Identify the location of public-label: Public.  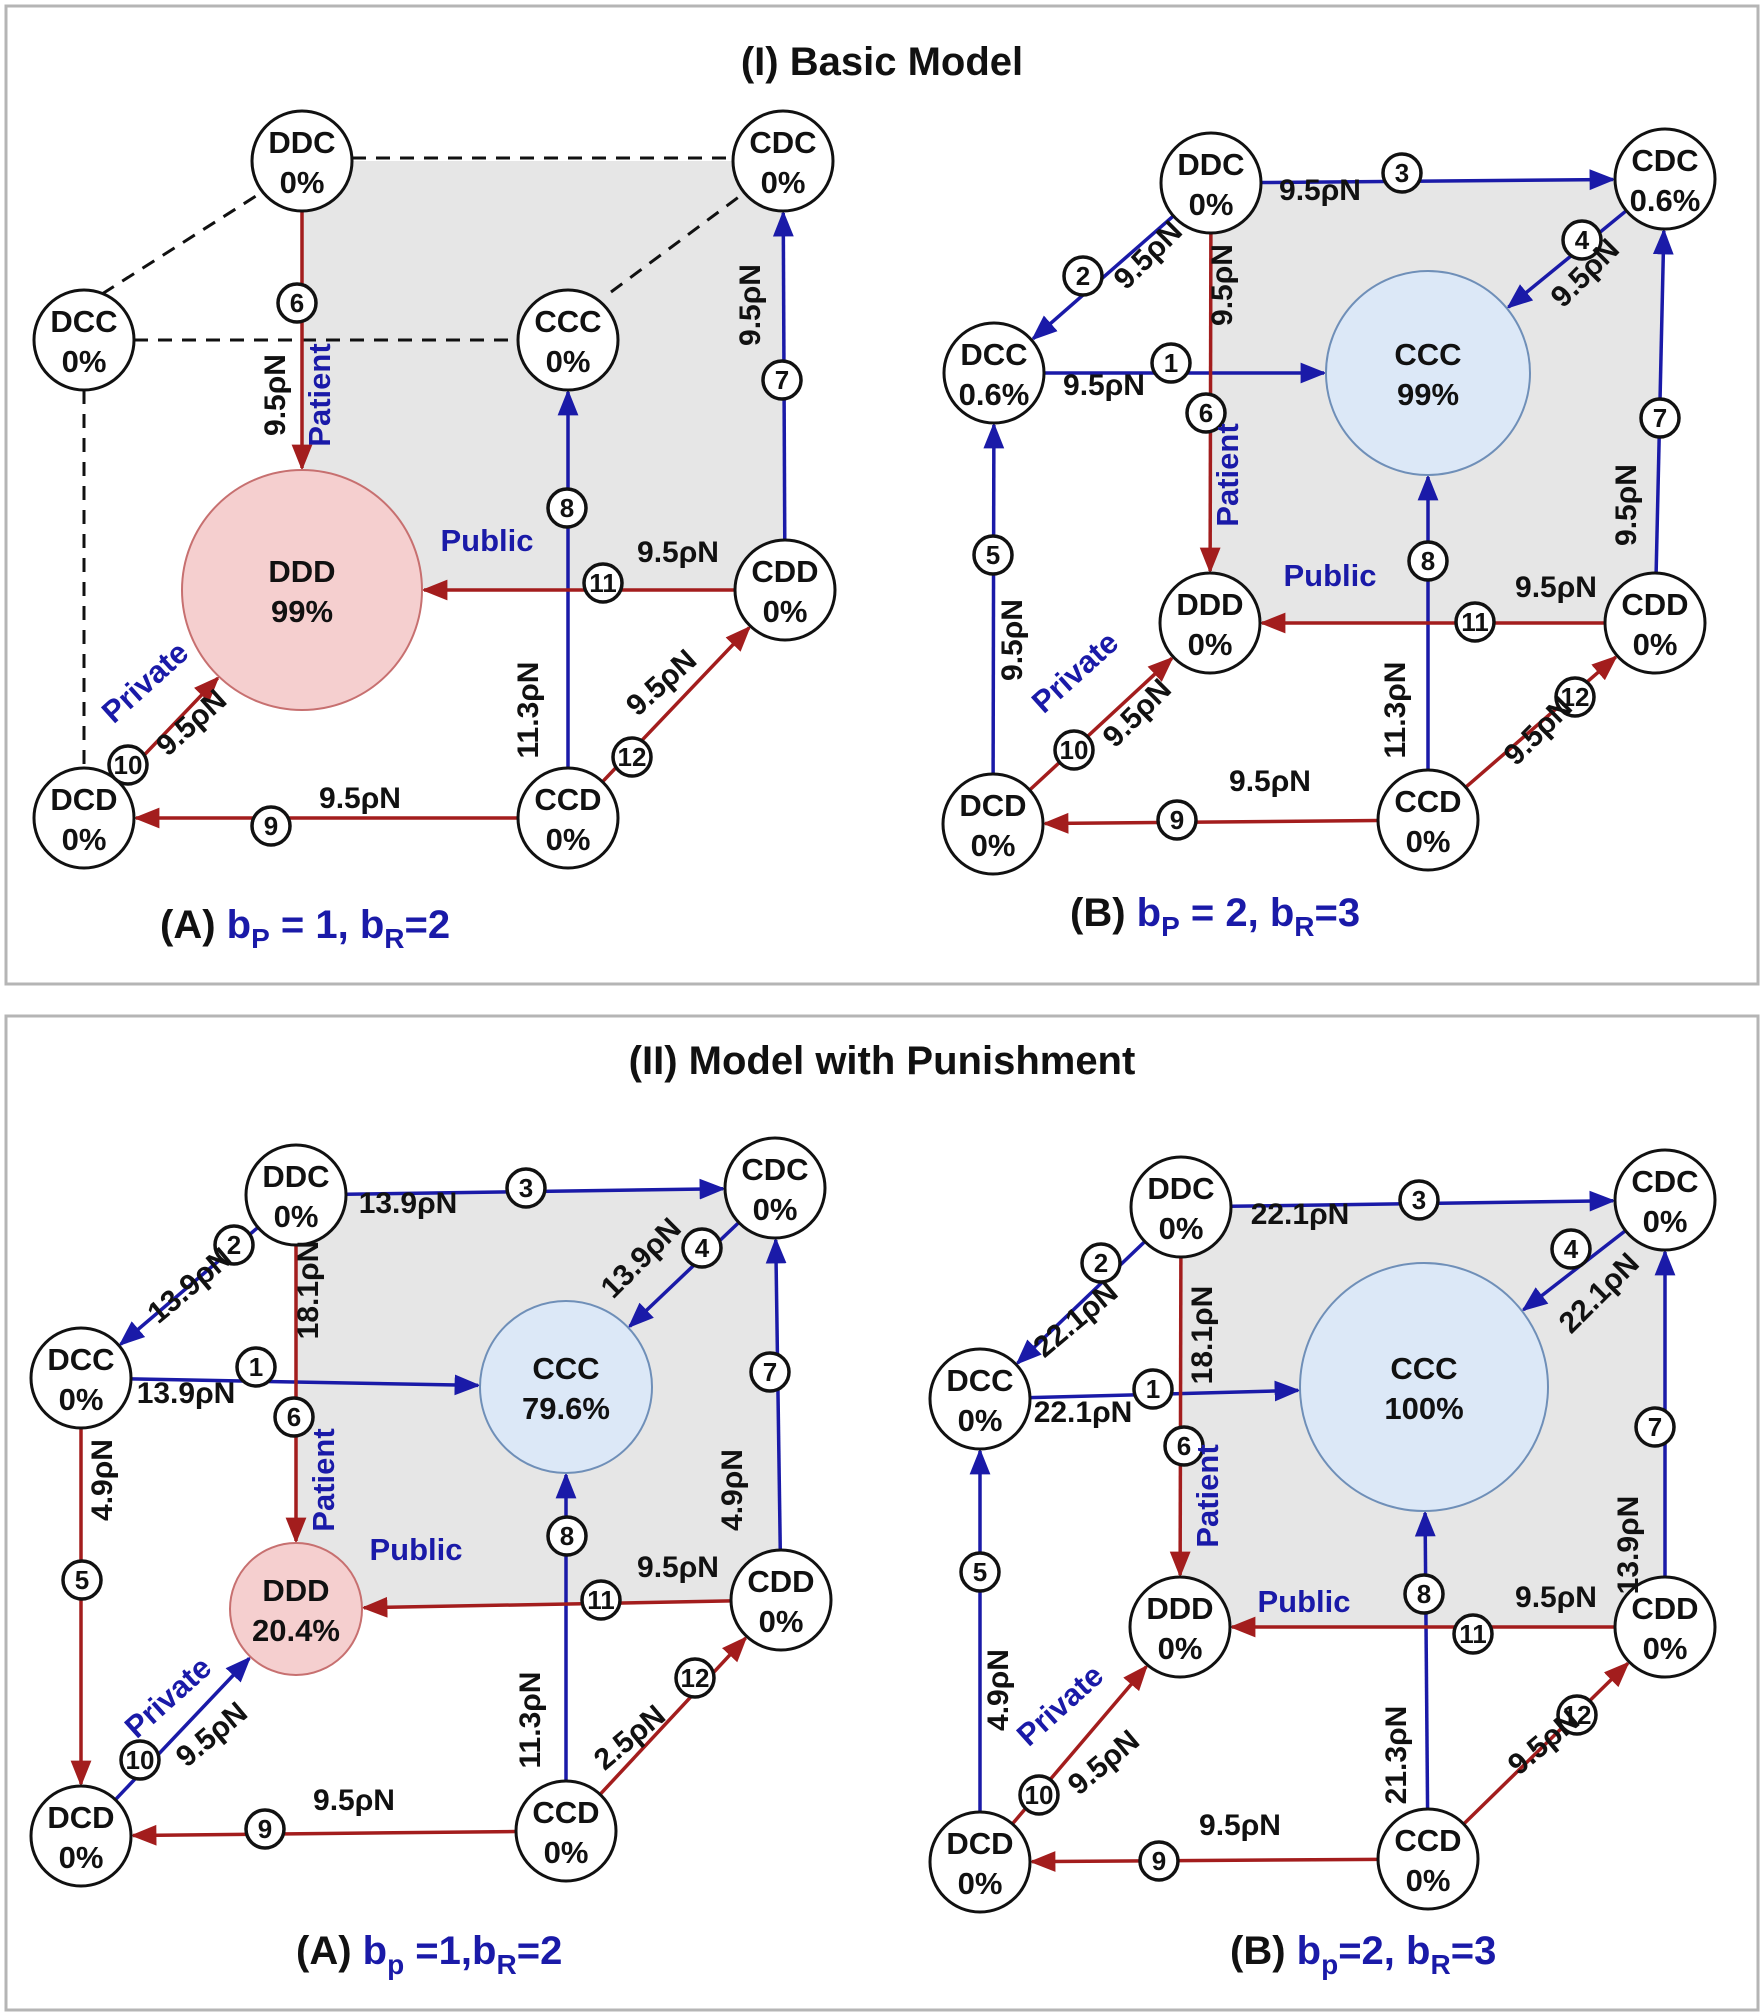
(1303, 1601).